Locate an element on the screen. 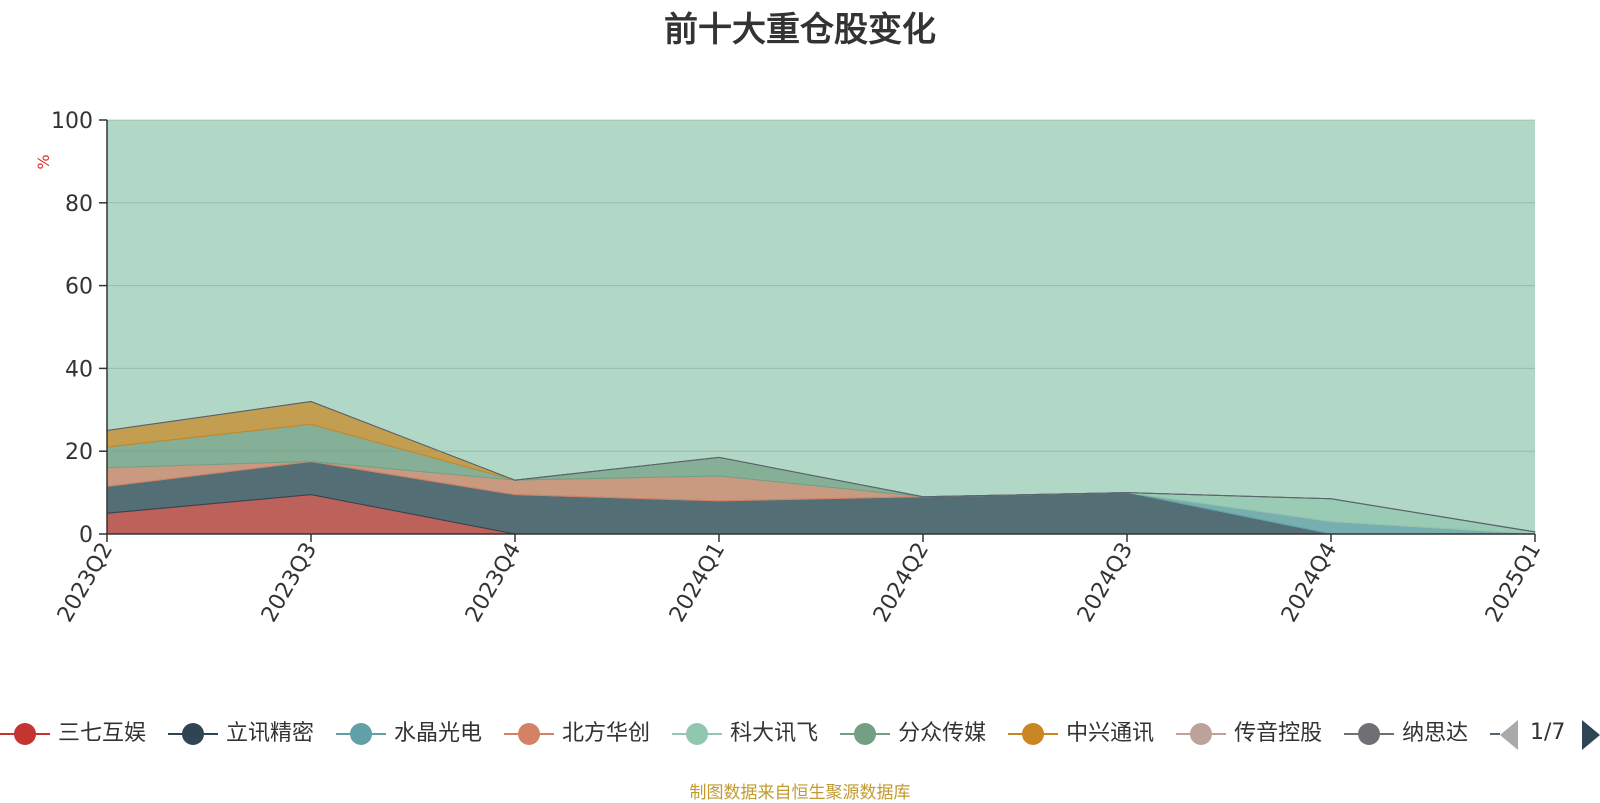 The image size is (1600, 803). x-tick-label: 2024Q3 is located at coordinates (1105, 583).